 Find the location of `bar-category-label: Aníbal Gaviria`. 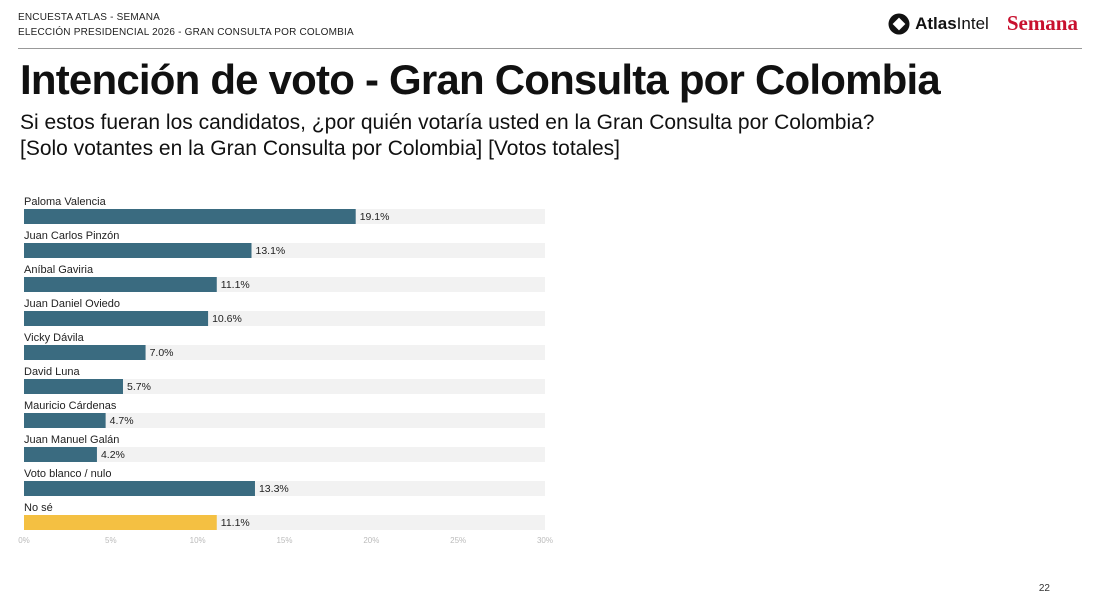

bar-category-label: Aníbal Gaviria is located at coordinates (59, 270).